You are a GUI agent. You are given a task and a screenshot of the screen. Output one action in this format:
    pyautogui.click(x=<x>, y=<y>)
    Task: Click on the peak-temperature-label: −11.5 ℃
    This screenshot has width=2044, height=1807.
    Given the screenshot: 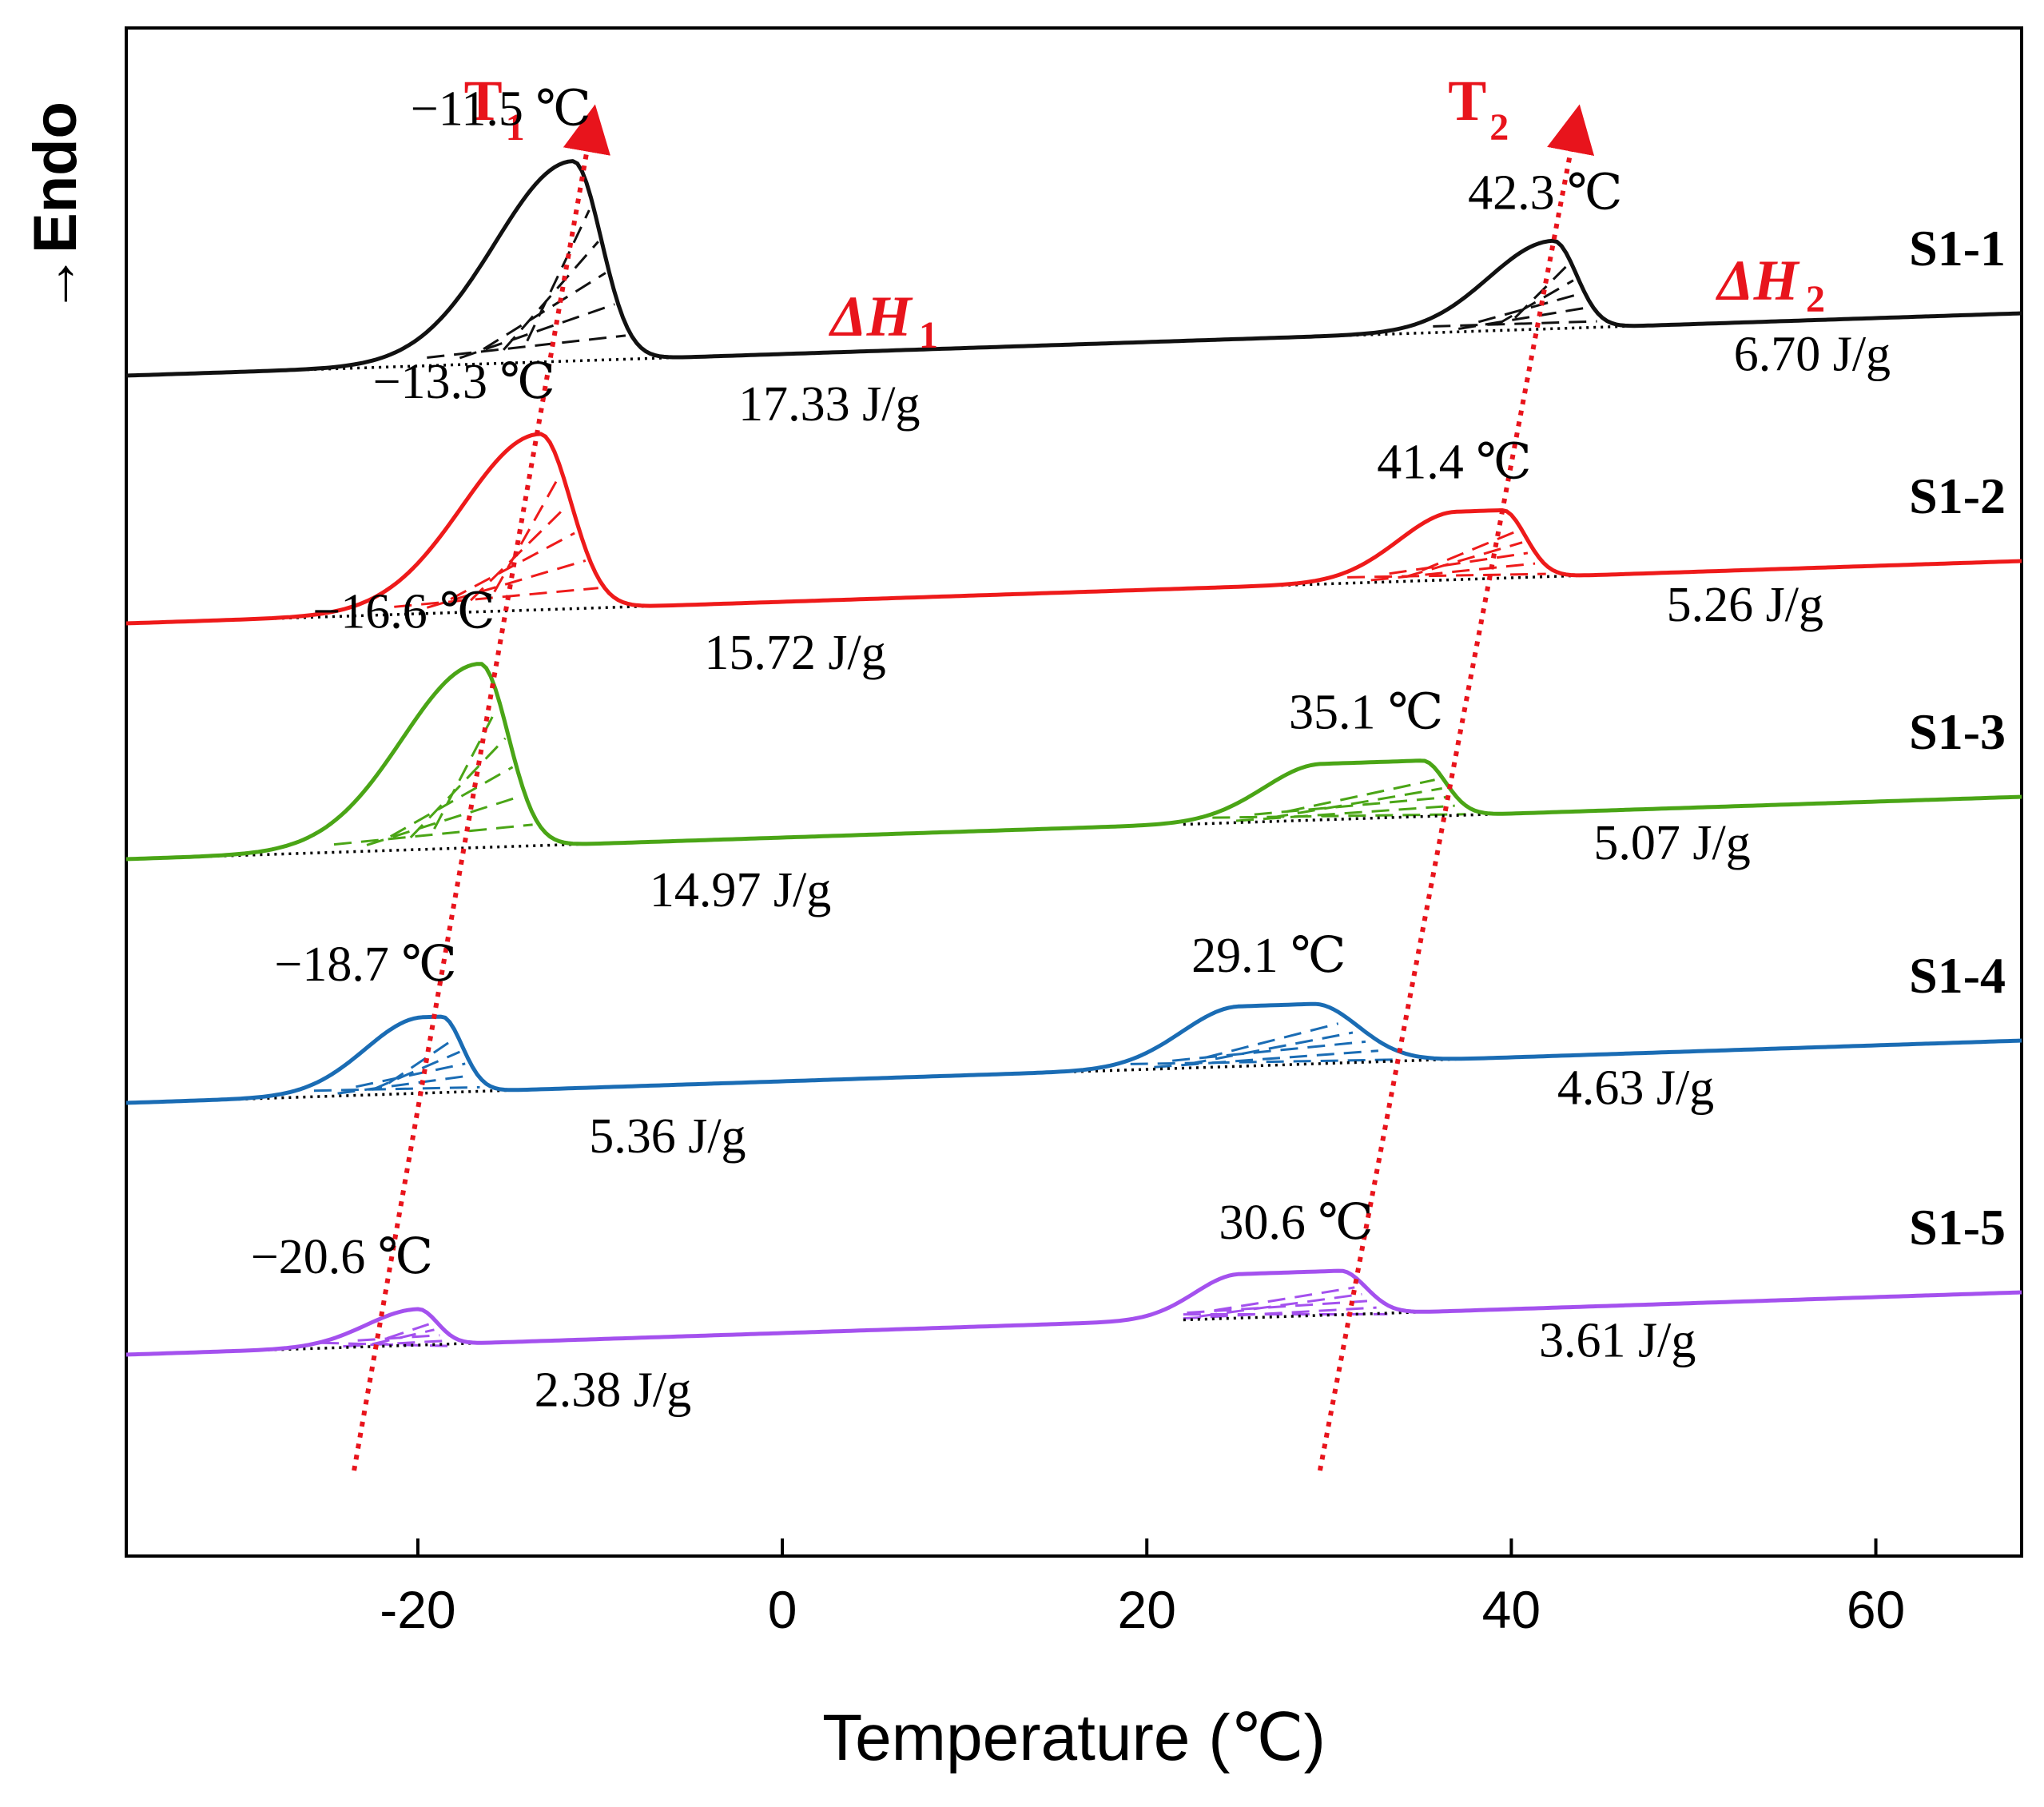 What is the action you would take?
    pyautogui.click(x=501, y=109)
    